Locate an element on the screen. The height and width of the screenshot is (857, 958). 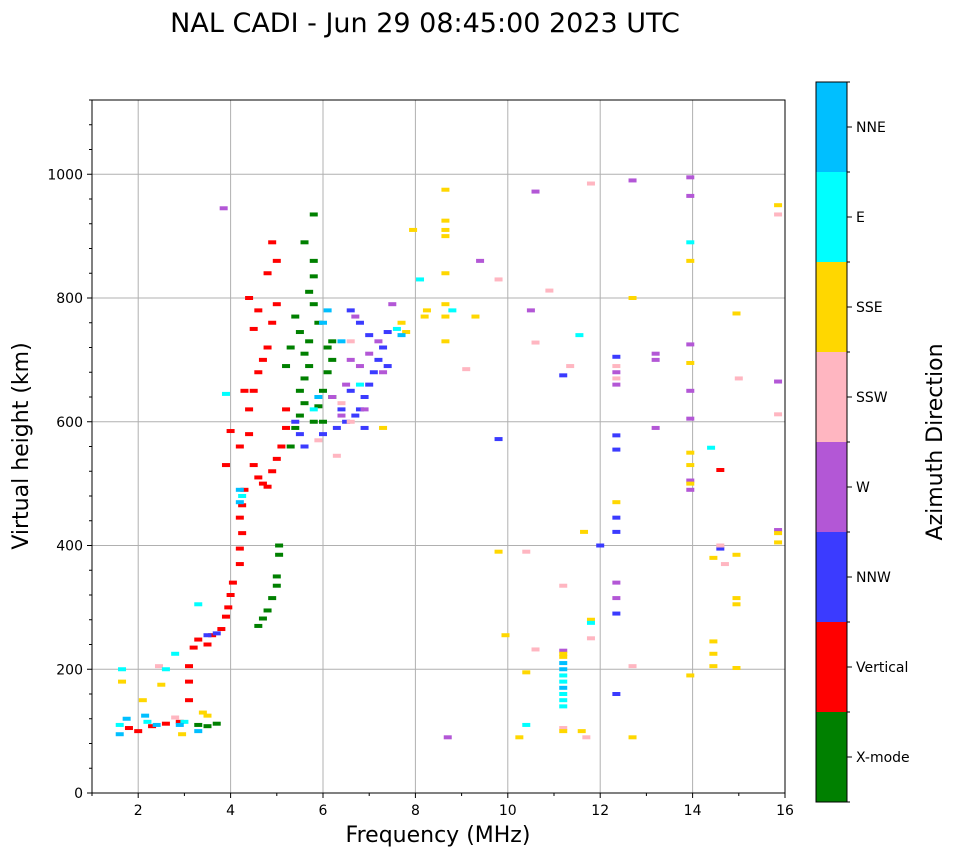
colorbar-label: SSE is located at coordinates (869, 308).